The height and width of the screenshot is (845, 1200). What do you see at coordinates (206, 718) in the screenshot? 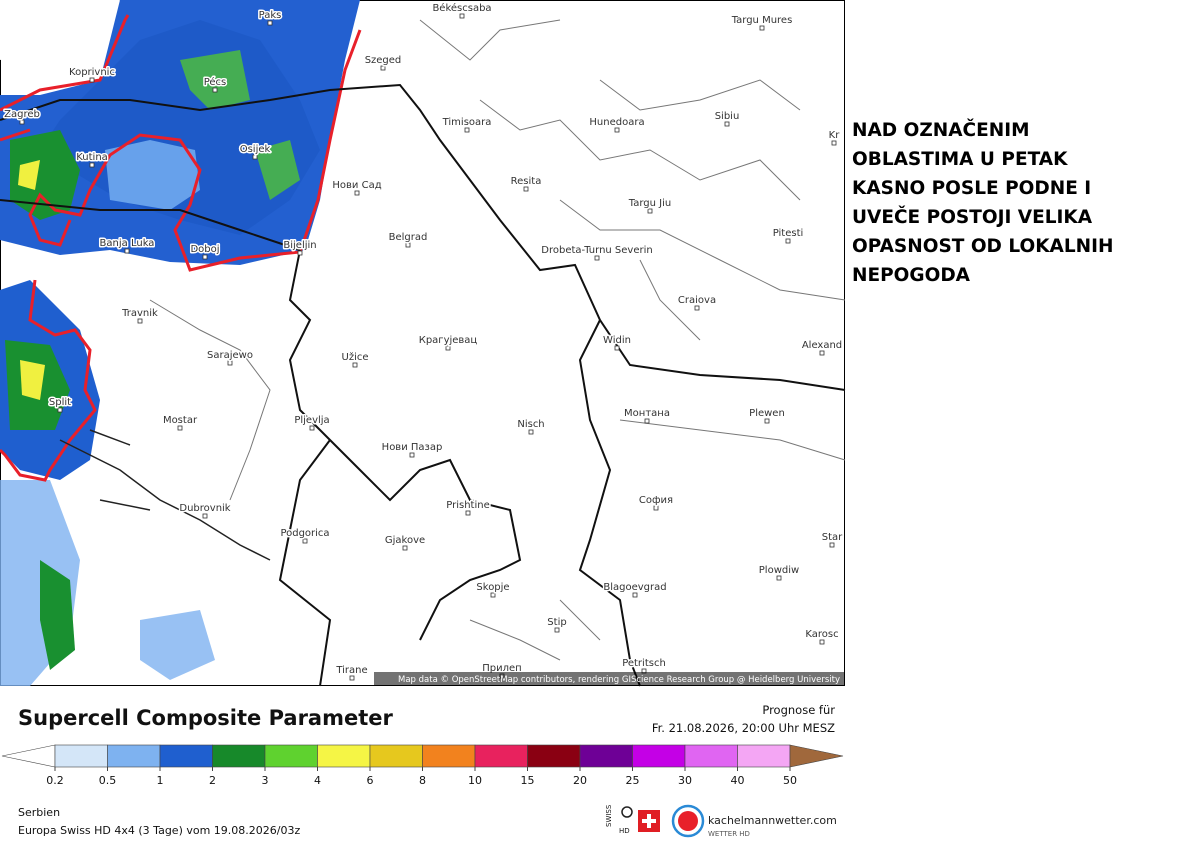
I see `legend-title: Supercell Composite Parameter` at bounding box center [206, 718].